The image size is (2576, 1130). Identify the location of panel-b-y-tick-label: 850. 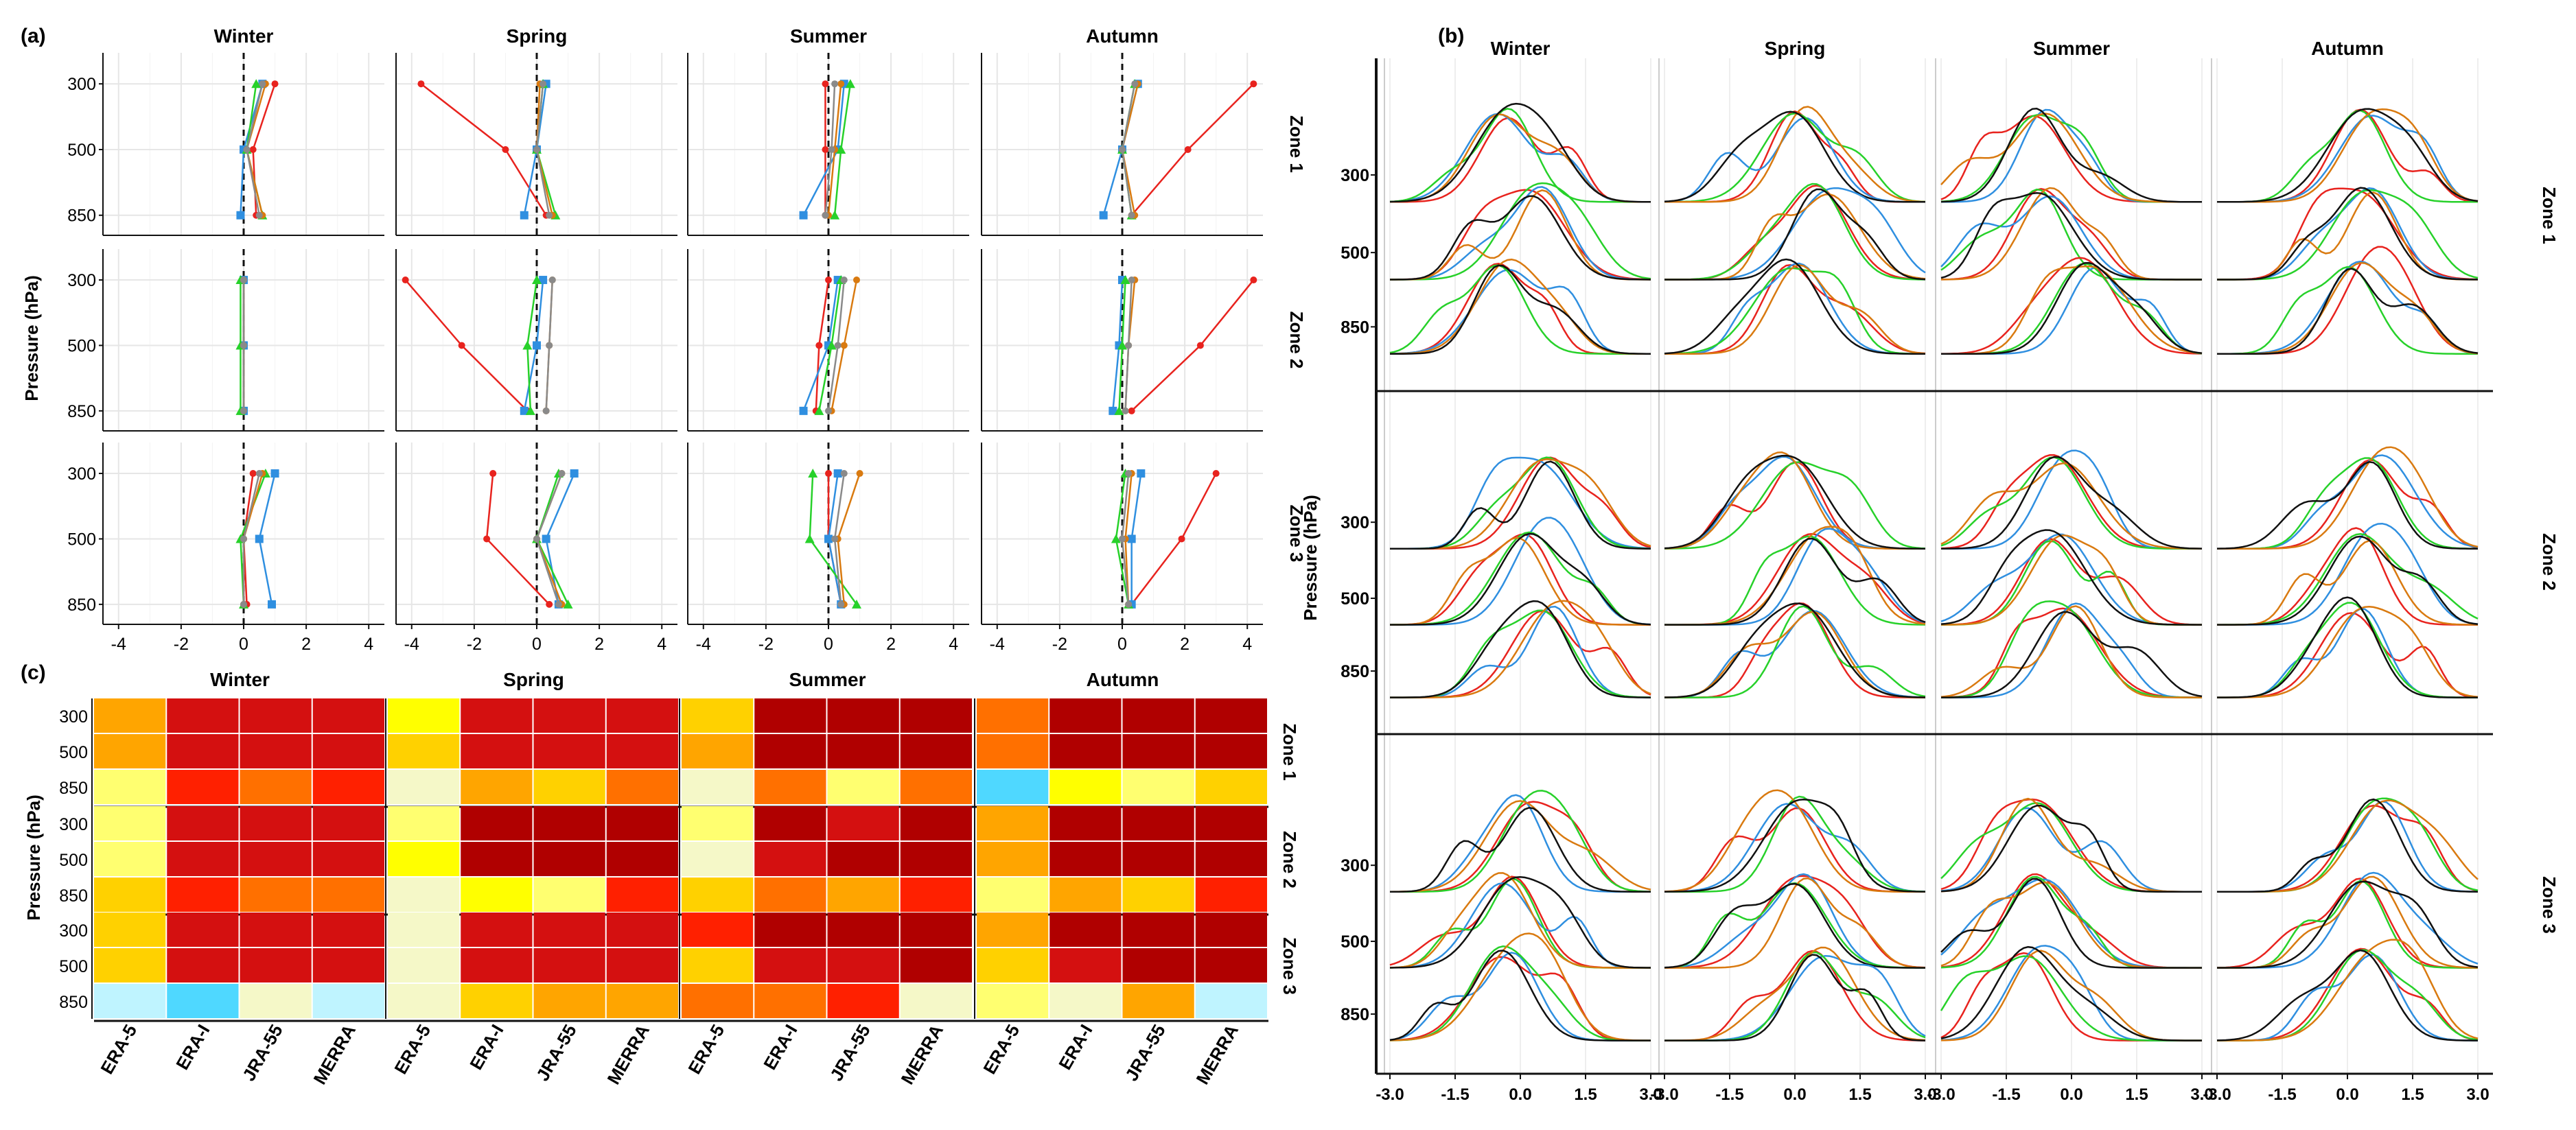
(1355, 671).